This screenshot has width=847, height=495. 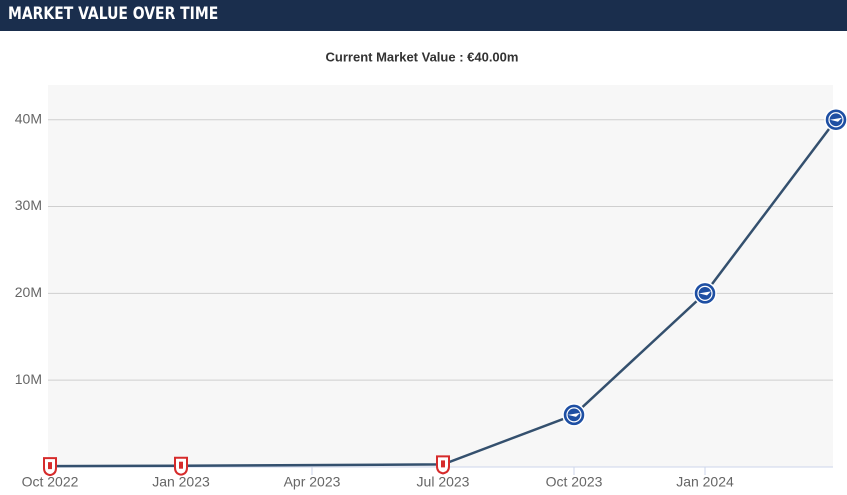 What do you see at coordinates (443, 482) in the screenshot?
I see `x-tick-label: Jul 2023` at bounding box center [443, 482].